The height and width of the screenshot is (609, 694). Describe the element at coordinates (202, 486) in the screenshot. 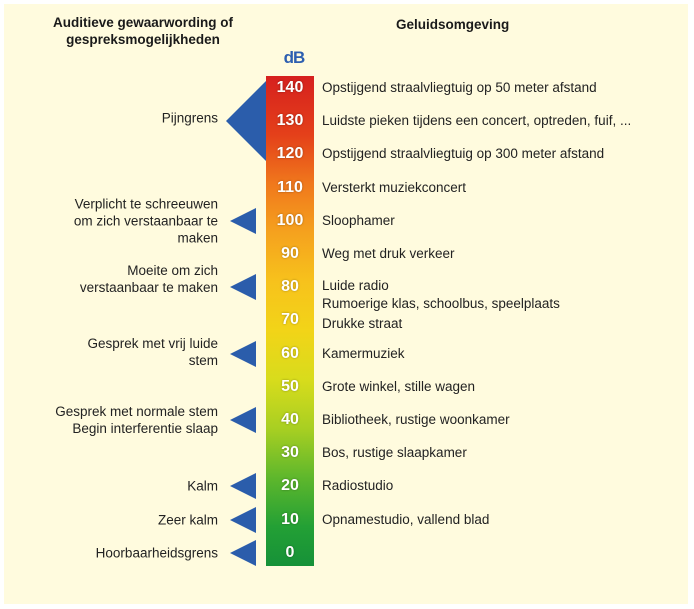

I see `perception-label: Kalm` at that location.